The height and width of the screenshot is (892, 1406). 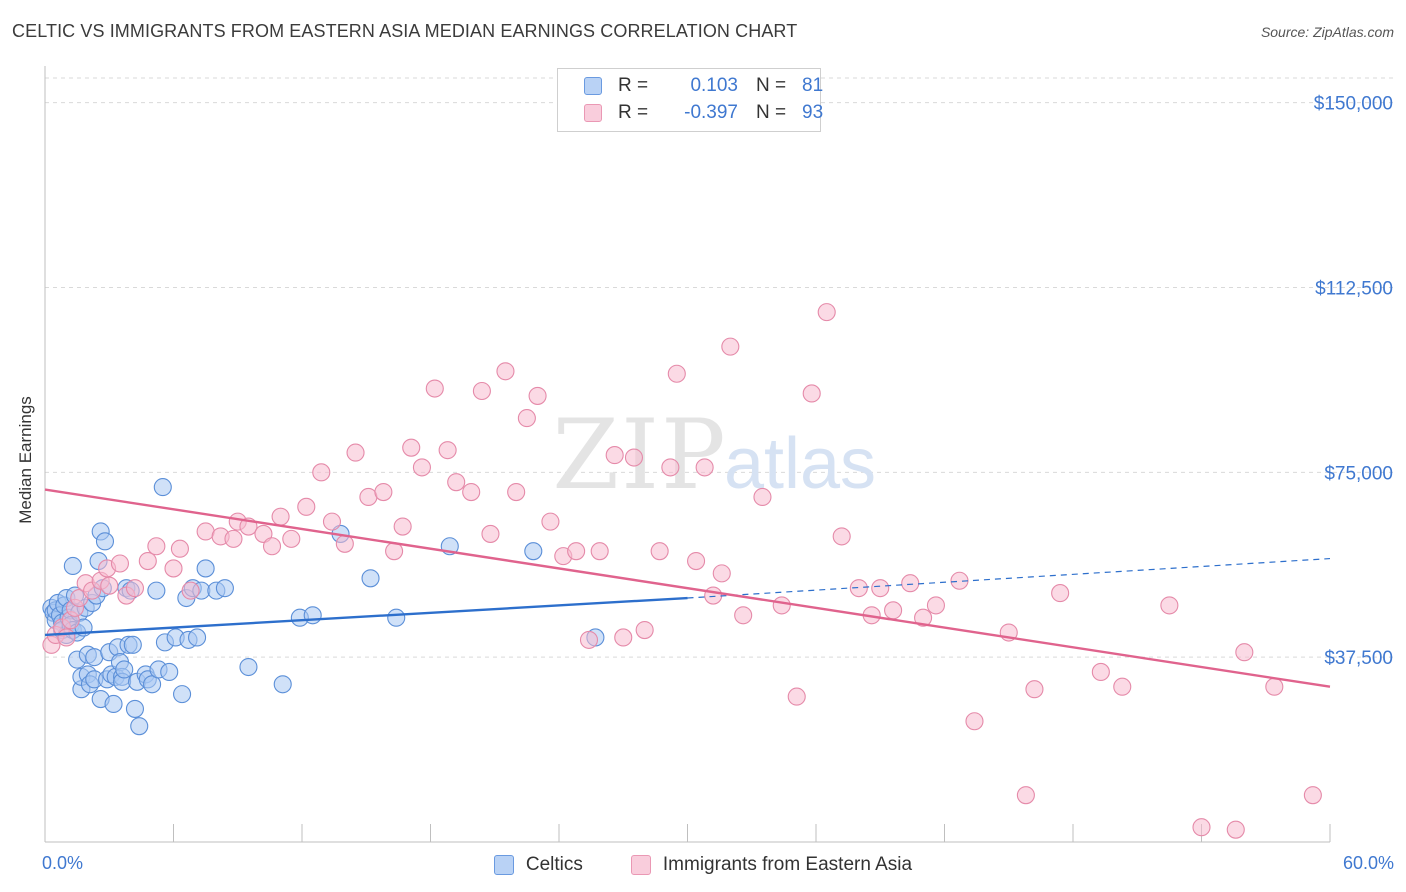 What do you see at coordinates (787, 864) in the screenshot?
I see `legend-label-immigrants: Immigrants from Eastern Asia` at bounding box center [787, 864].